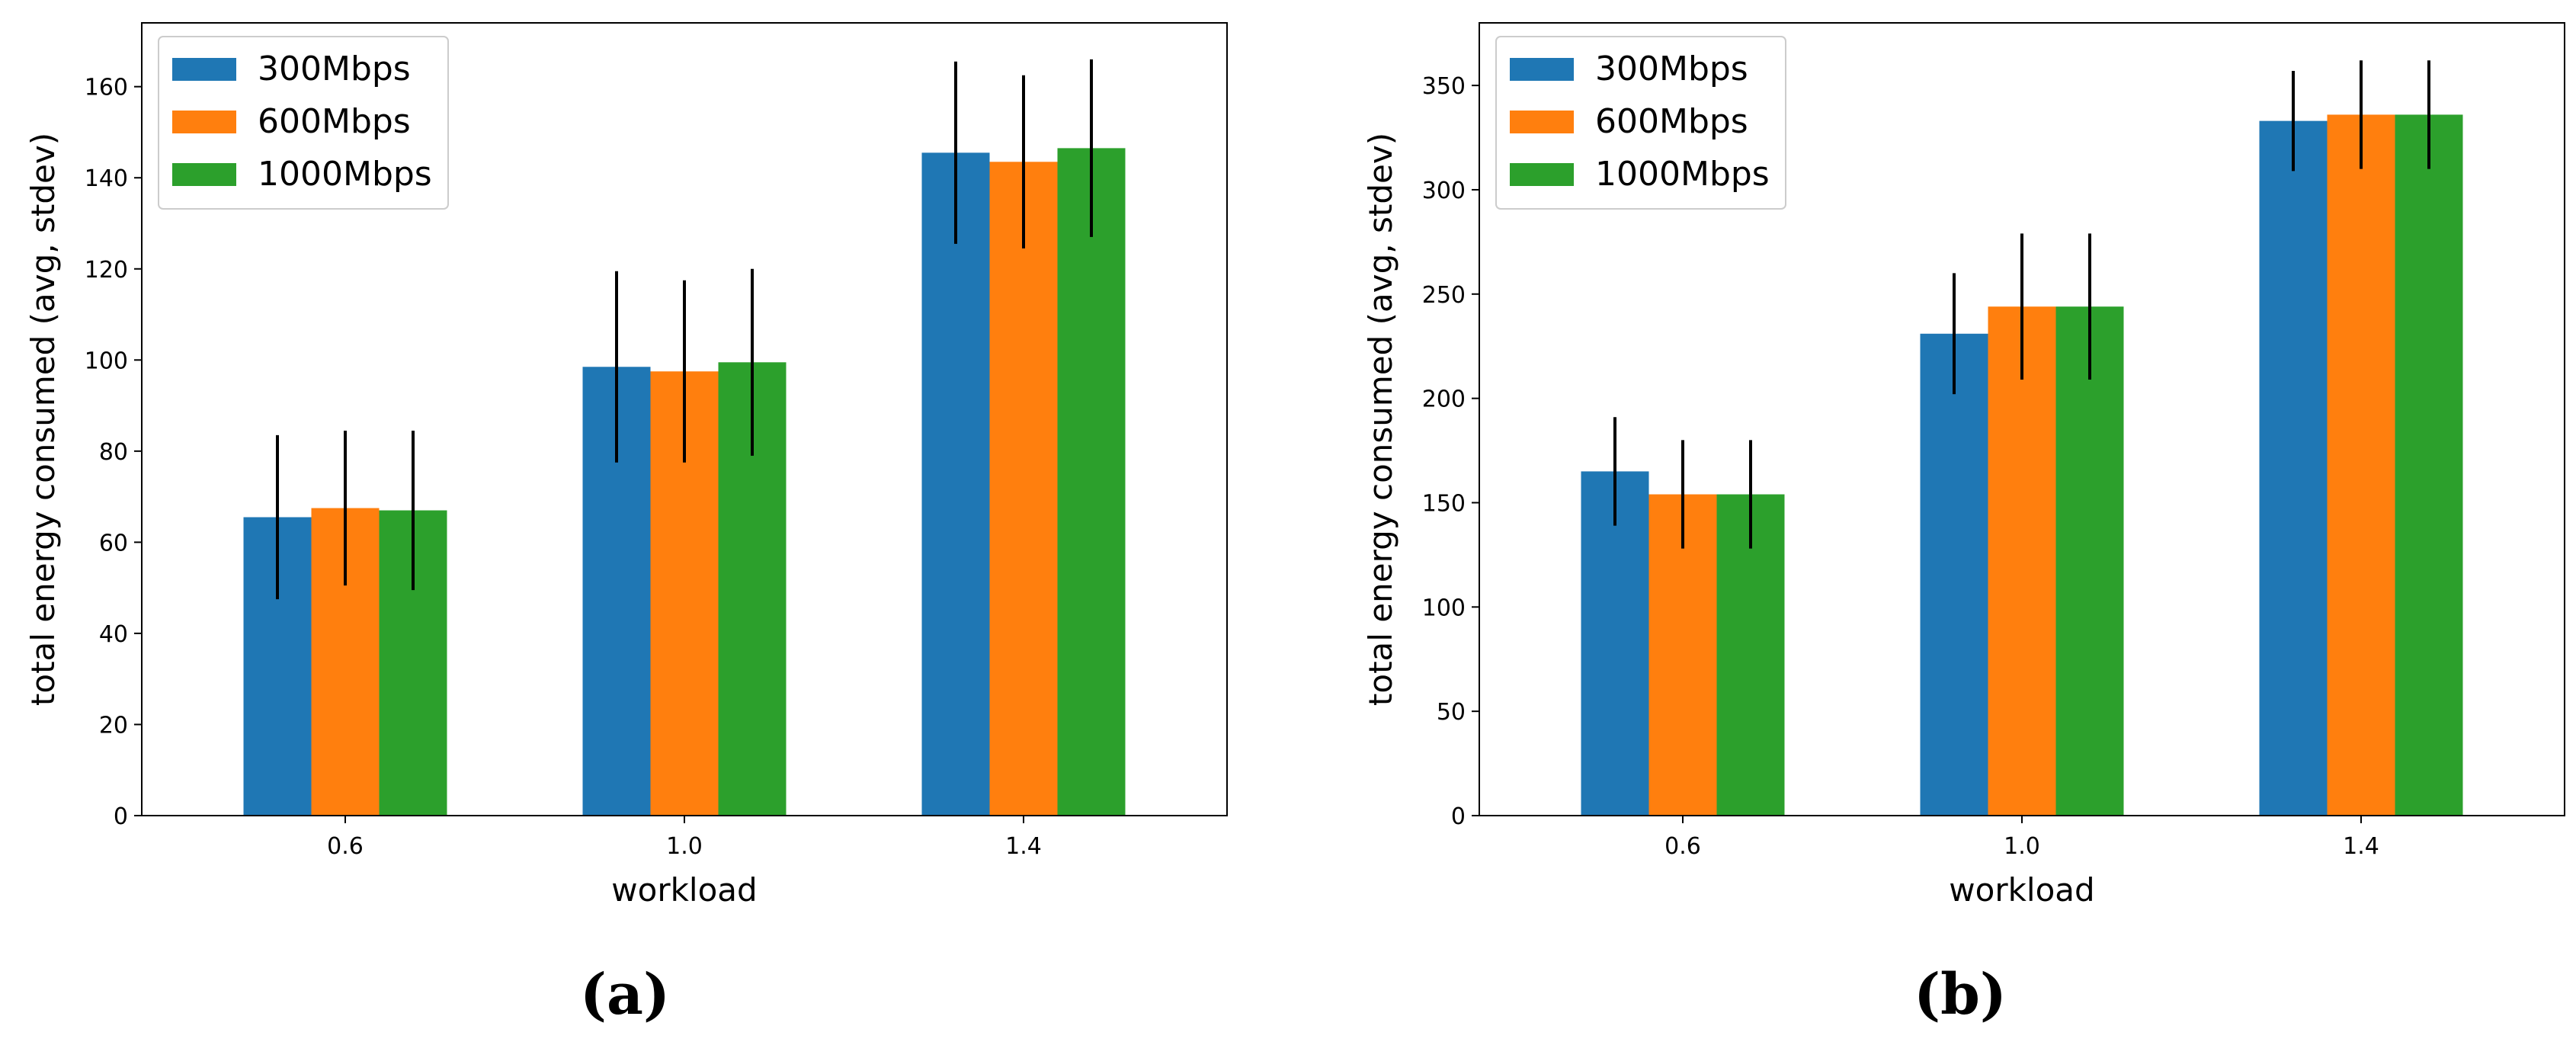 Image resolution: width=2576 pixels, height=1042 pixels. What do you see at coordinates (625, 995) in the screenshot?
I see `subfigure-caption: (a)` at bounding box center [625, 995].